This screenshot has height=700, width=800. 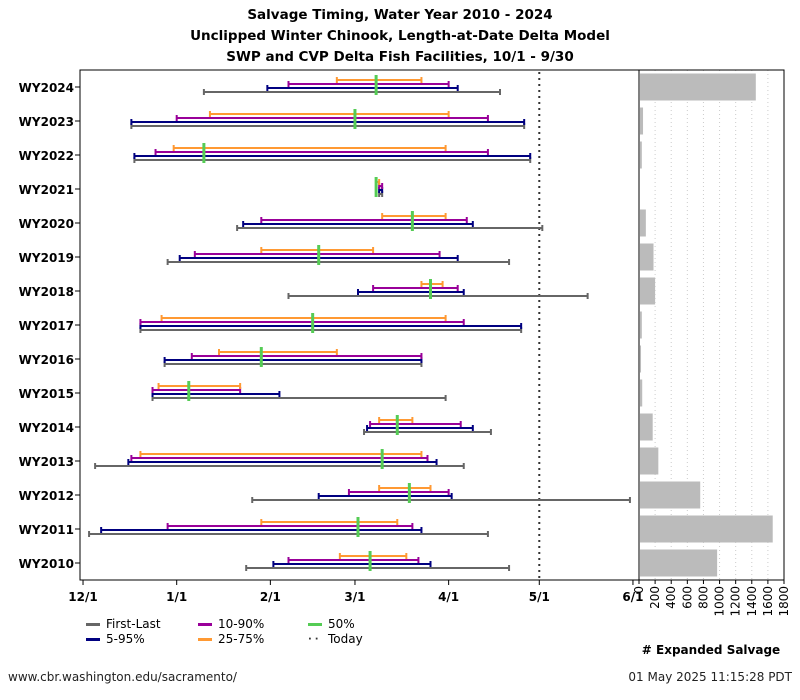 What do you see at coordinates (133, 624) in the screenshot?
I see `legend-label-first-last: First-Last` at bounding box center [133, 624].